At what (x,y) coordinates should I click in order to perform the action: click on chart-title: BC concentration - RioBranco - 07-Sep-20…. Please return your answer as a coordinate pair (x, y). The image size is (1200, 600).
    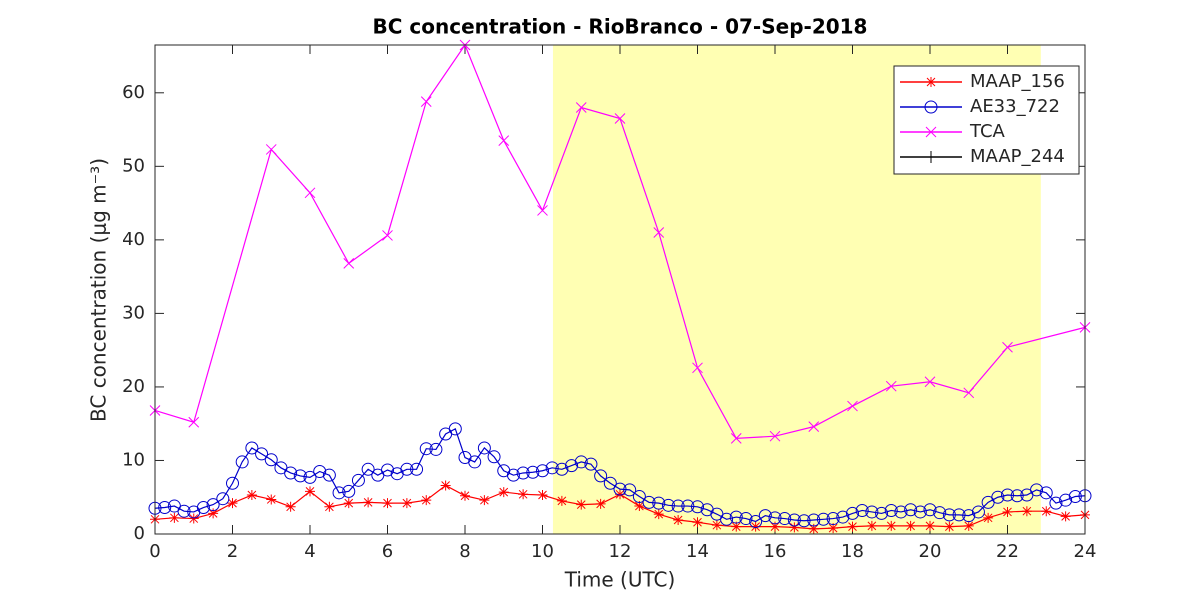
    Looking at the image, I should click on (620, 27).